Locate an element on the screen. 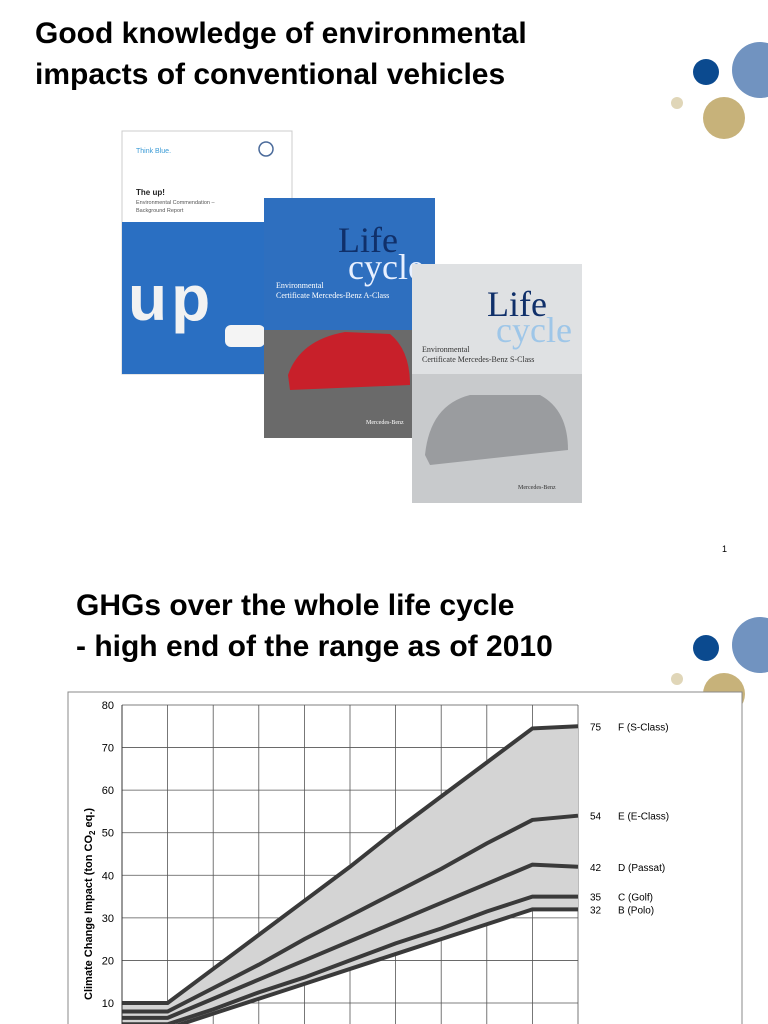 The image size is (768, 1024). slide-title: - high end of the range as of 2010 is located at coordinates (314, 646).